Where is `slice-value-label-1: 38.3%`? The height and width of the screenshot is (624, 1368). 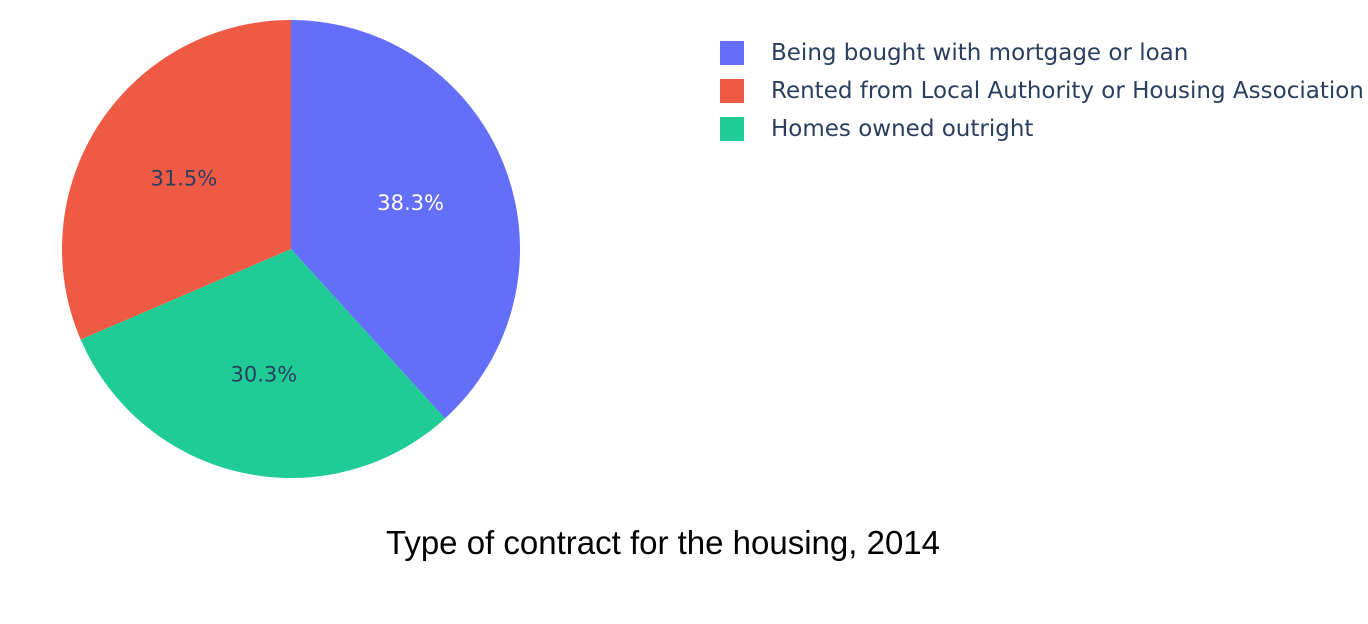
slice-value-label-1: 38.3% is located at coordinates (410, 203).